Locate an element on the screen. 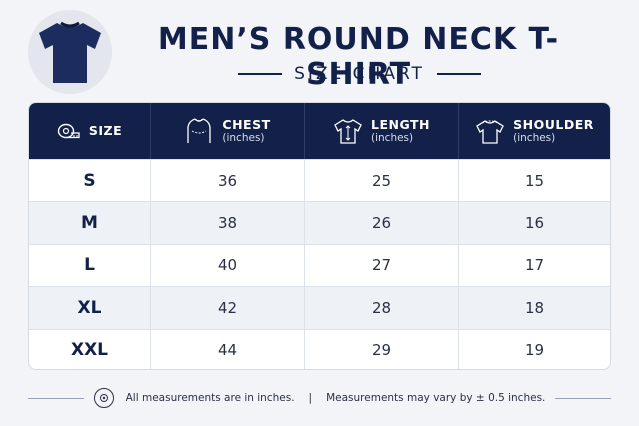 The height and width of the screenshot is (426, 639). shoulder-cell: 18 is located at coordinates (534, 307).